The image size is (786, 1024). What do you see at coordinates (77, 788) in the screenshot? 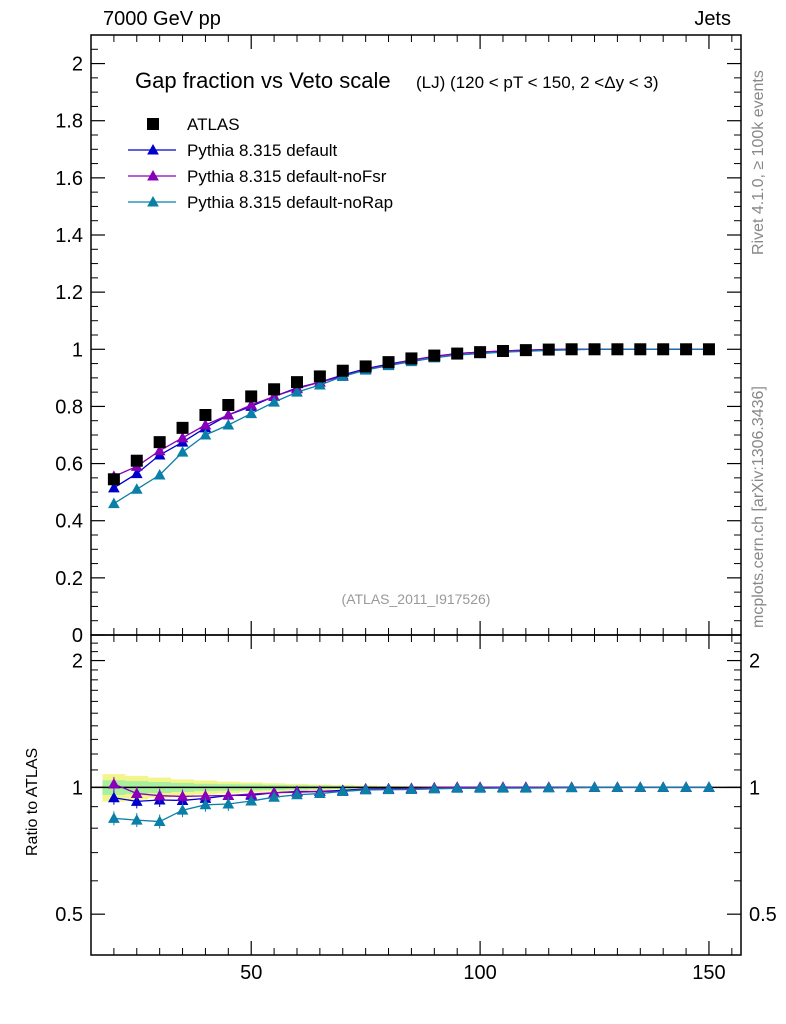
I see `ratio-tick-label: 1` at bounding box center [77, 788].